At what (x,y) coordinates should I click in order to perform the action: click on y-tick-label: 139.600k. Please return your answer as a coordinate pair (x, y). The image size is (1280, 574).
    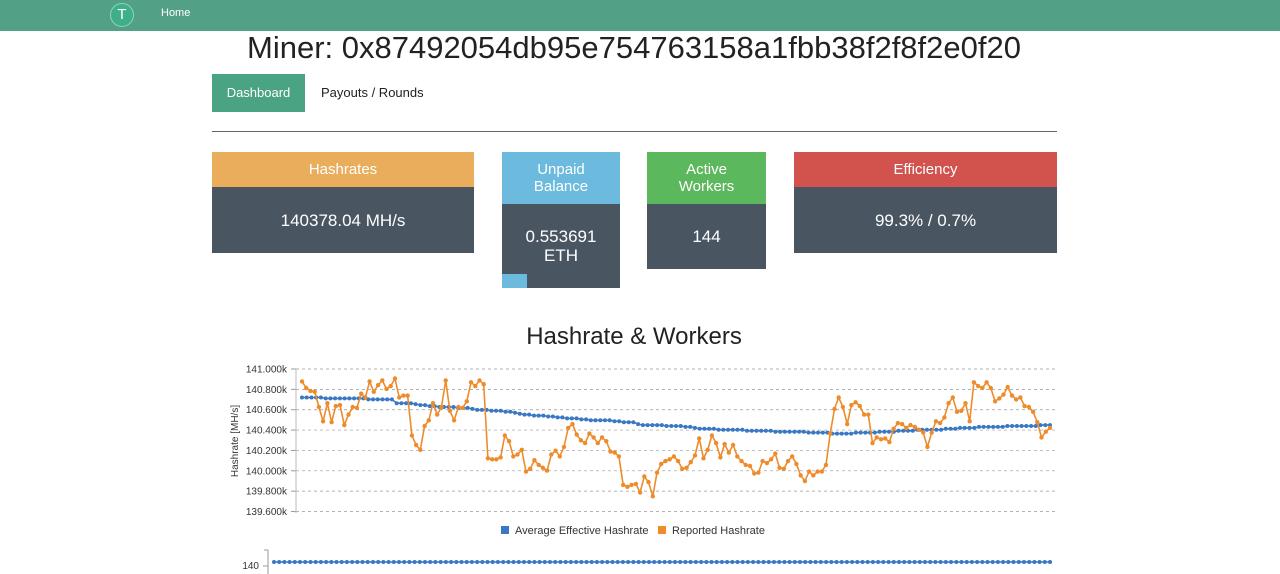
    Looking at the image, I should click on (267, 512).